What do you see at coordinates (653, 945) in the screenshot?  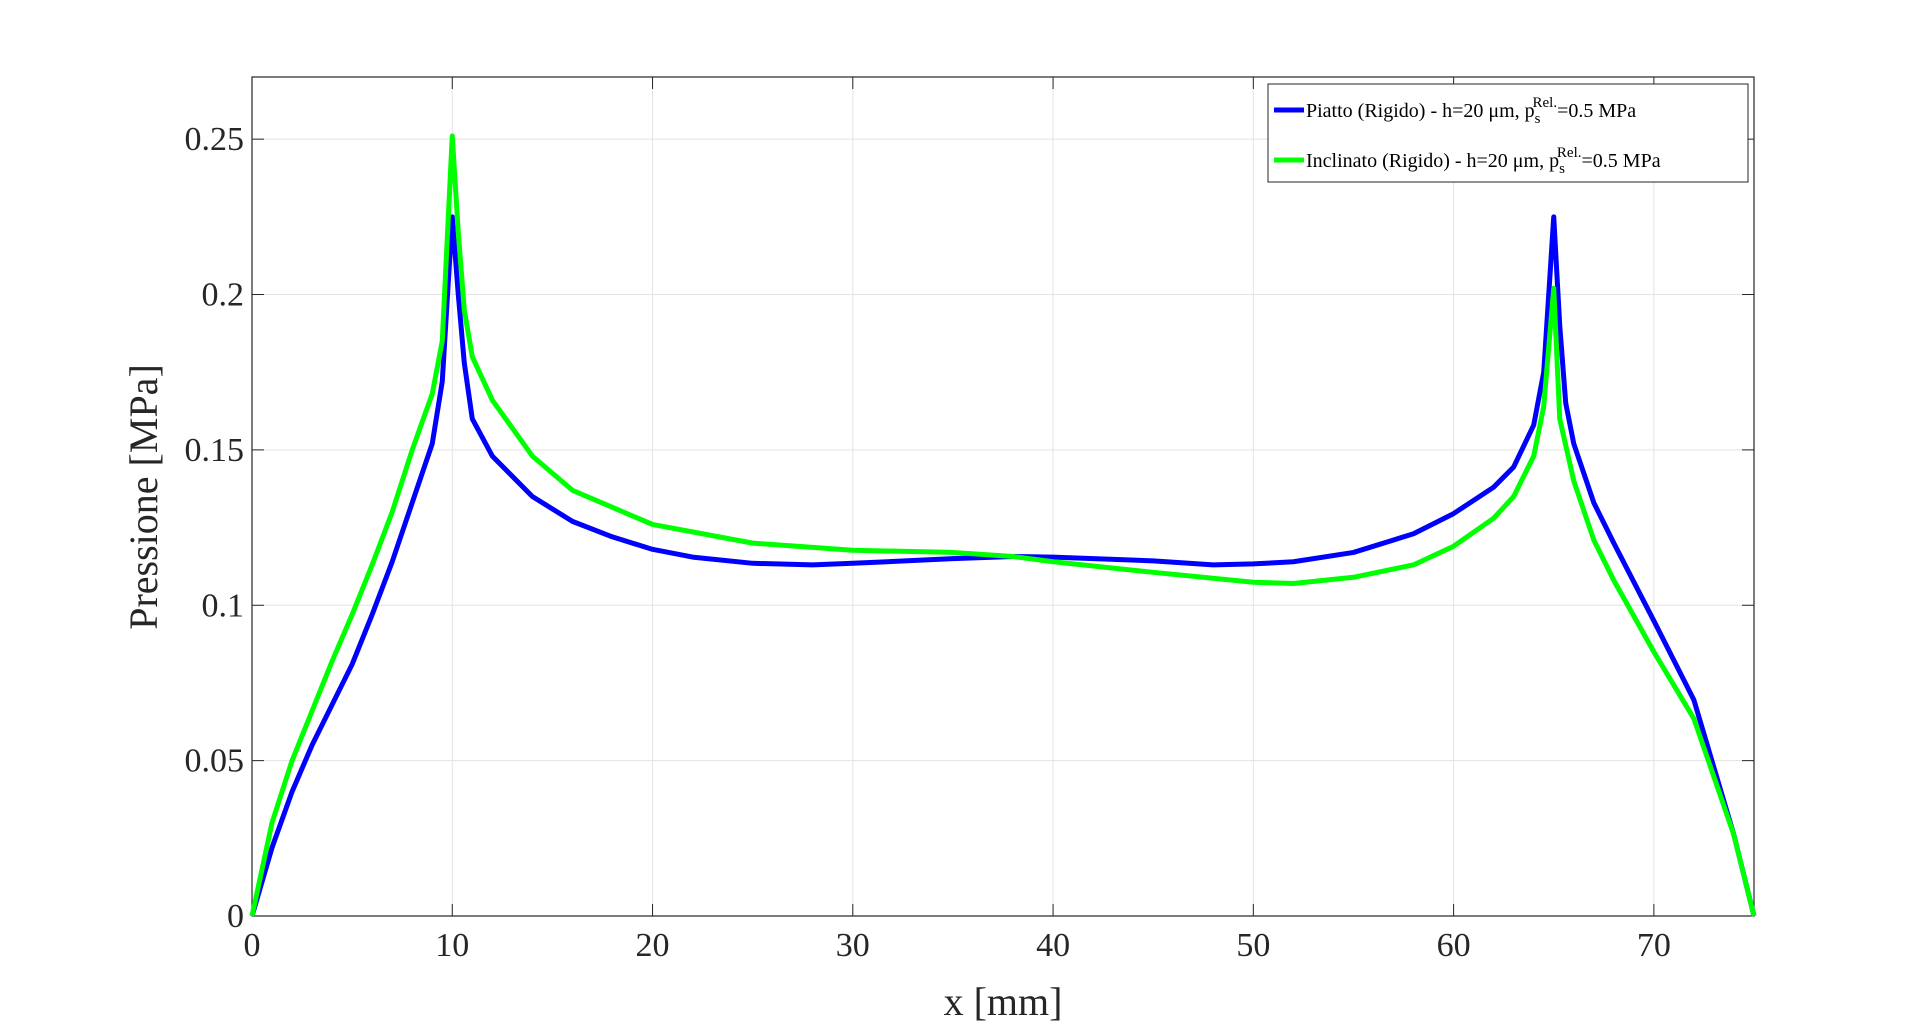 I see `x-tick-label: 20` at bounding box center [653, 945].